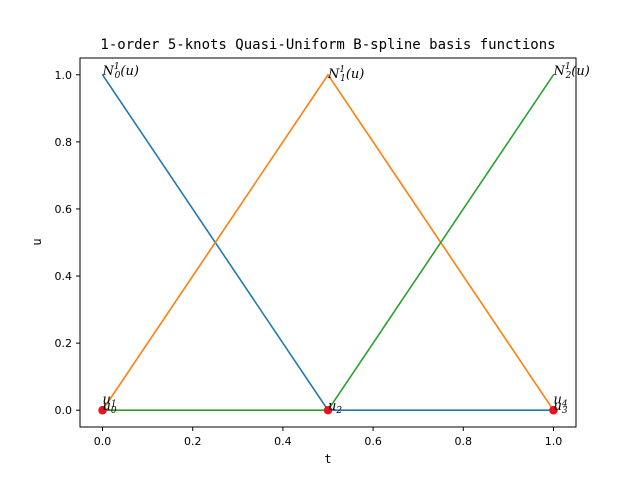 The width and height of the screenshot is (640, 480). What do you see at coordinates (37, 241) in the screenshot?
I see `y-axis-label: u` at bounding box center [37, 241].